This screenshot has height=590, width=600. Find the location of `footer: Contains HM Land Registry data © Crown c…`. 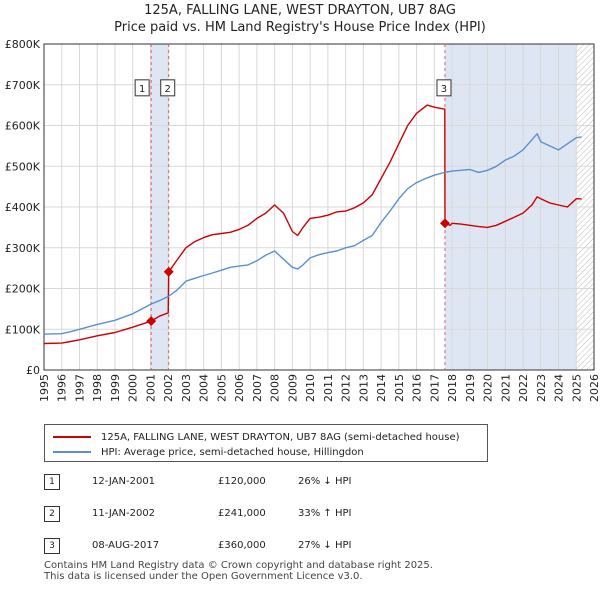

footer: Contains HM Land Registry data © Crown c… is located at coordinates (238, 571).